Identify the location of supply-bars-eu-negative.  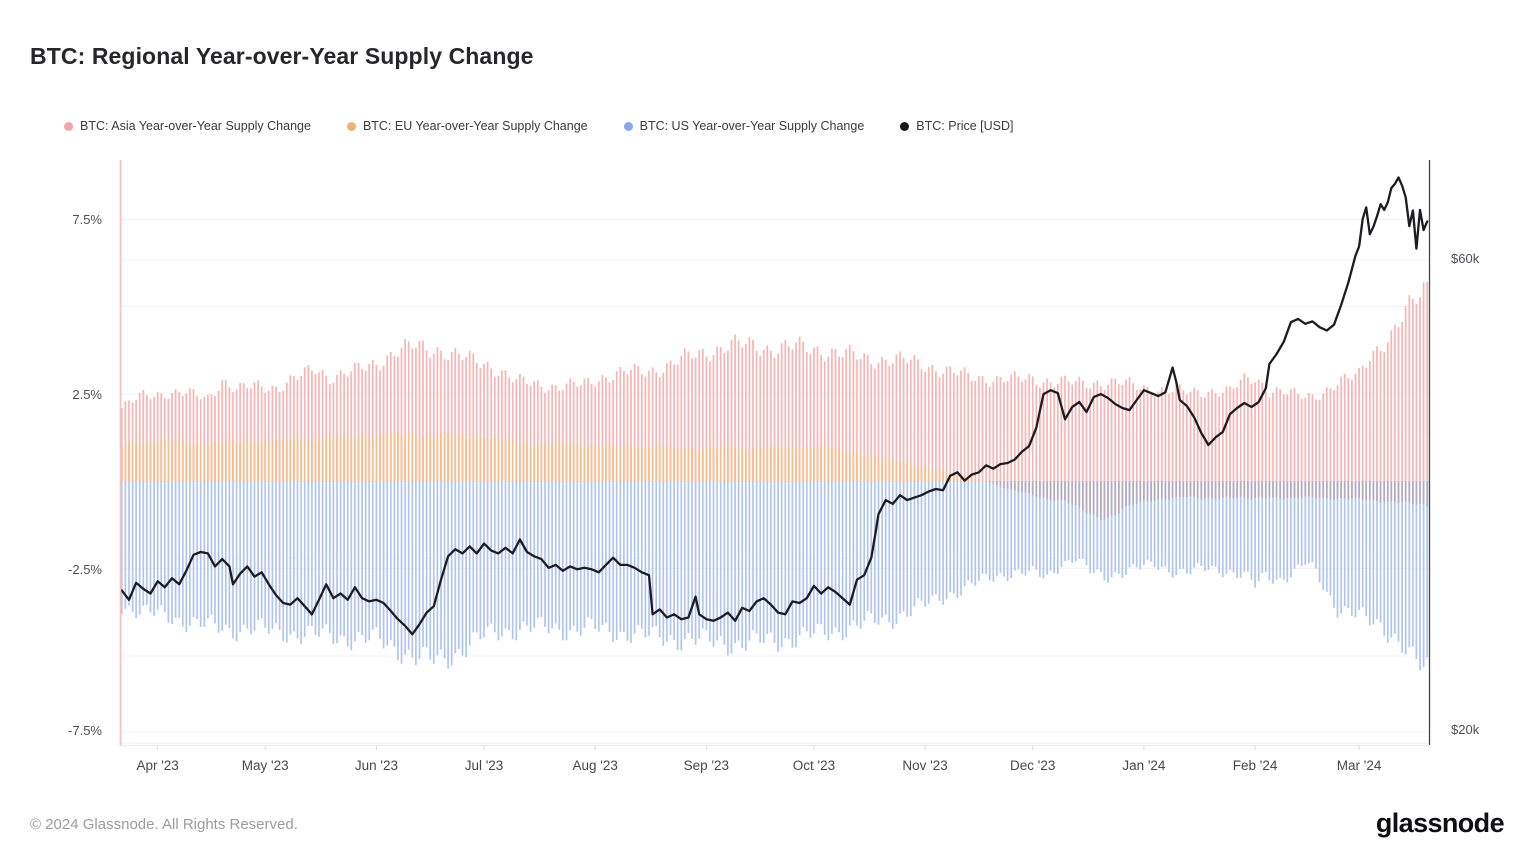
(1208, 500).